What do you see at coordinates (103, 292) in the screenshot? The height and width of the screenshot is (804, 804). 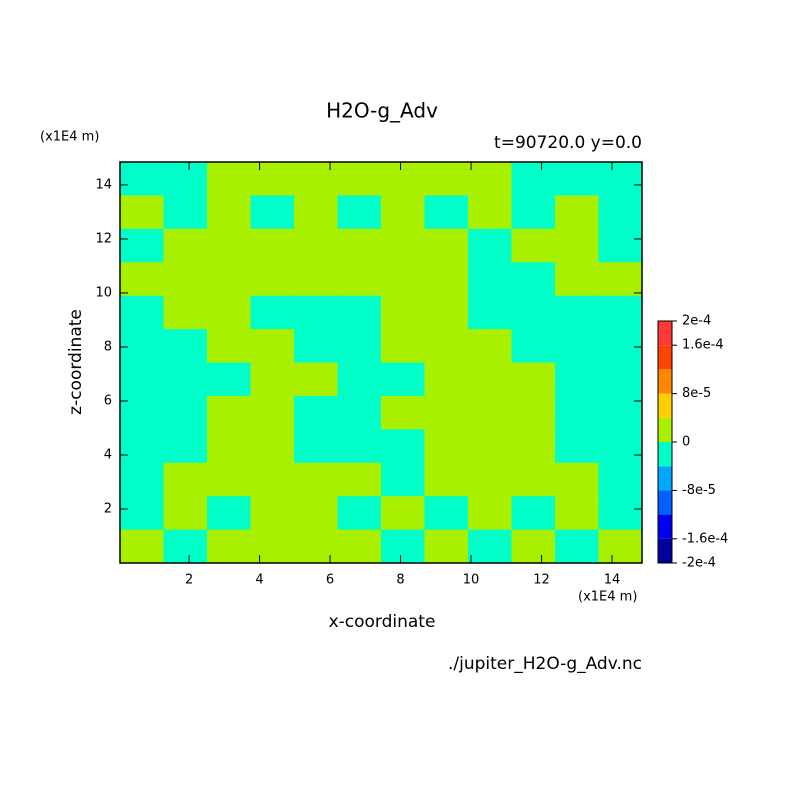 I see `y-tick-label: 10` at bounding box center [103, 292].